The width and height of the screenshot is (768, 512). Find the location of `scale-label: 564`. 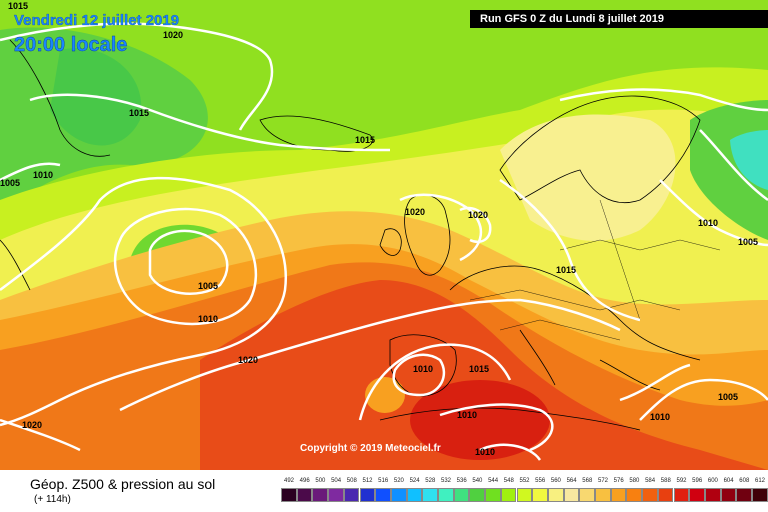

scale-label: 564 is located at coordinates (571, 481).